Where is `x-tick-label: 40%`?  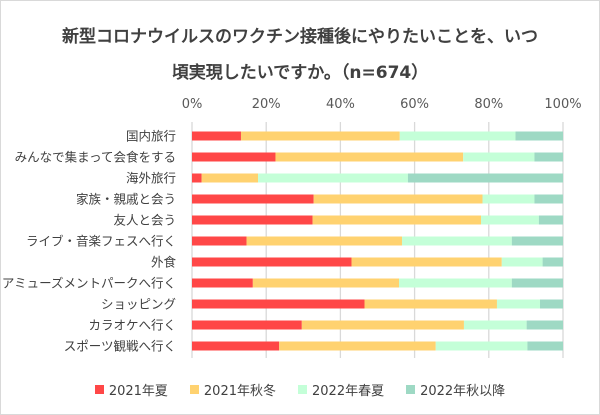
x-tick-label: 40% is located at coordinates (340, 104).